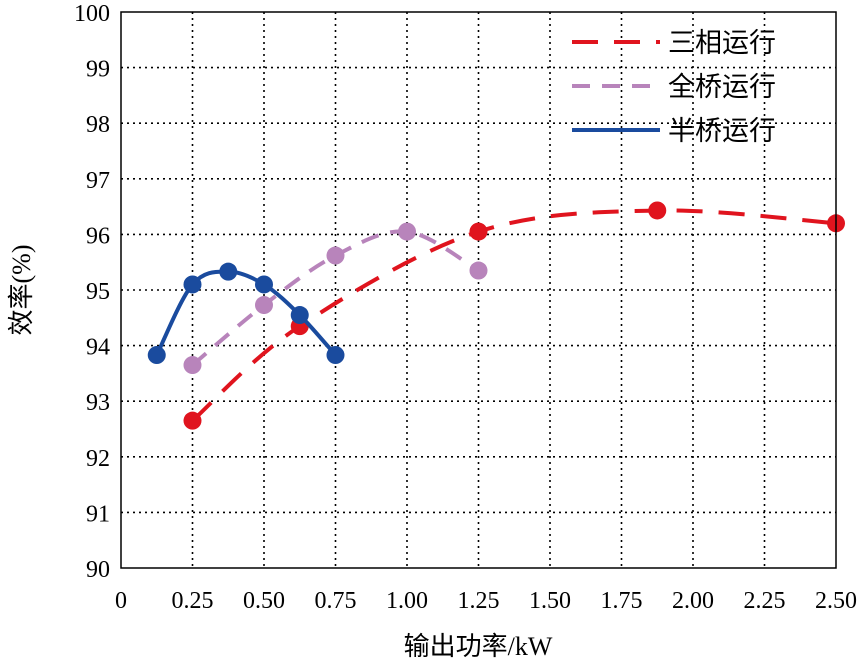  Describe the element at coordinates (98, 181) in the screenshot. I see `y-tick-label: 97` at that location.